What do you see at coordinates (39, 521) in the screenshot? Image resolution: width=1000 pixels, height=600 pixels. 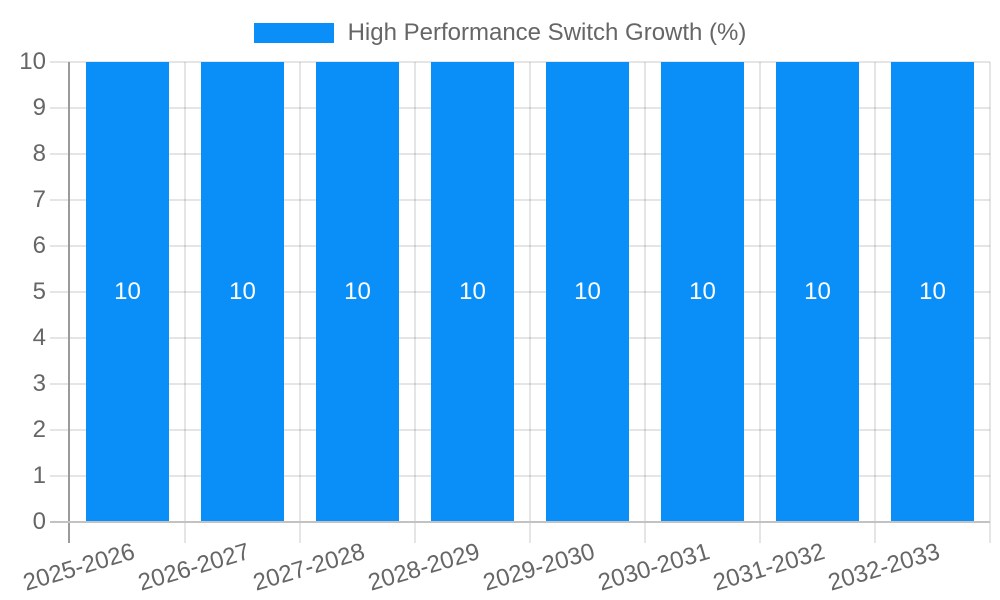 I see `y-tick-label: 0` at bounding box center [39, 521].